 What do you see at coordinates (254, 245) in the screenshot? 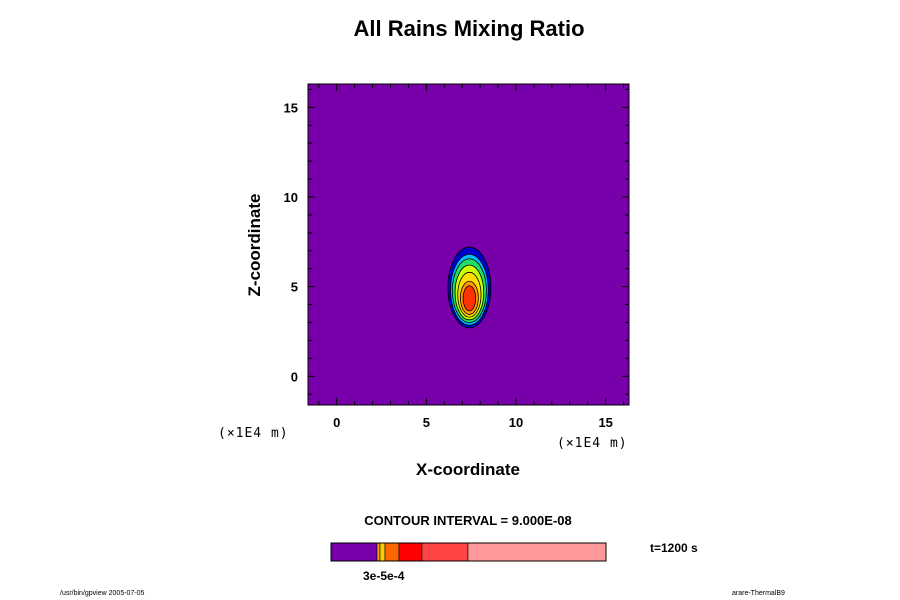
I see `y-axis-label: Z-coordinate` at bounding box center [254, 245].